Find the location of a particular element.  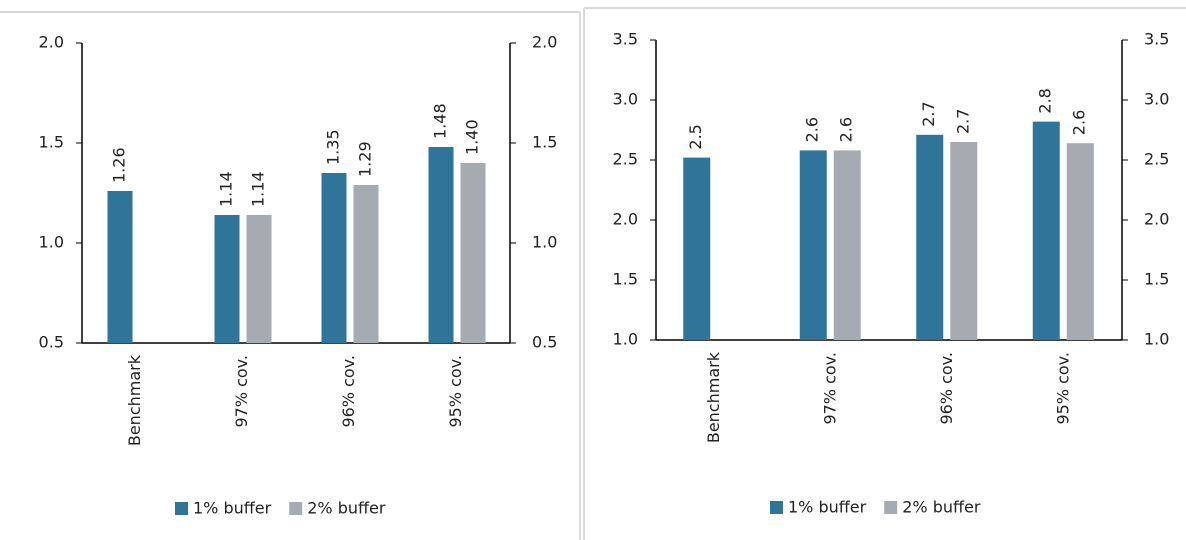

y-tick-label: 0.5 is located at coordinates (51, 342).